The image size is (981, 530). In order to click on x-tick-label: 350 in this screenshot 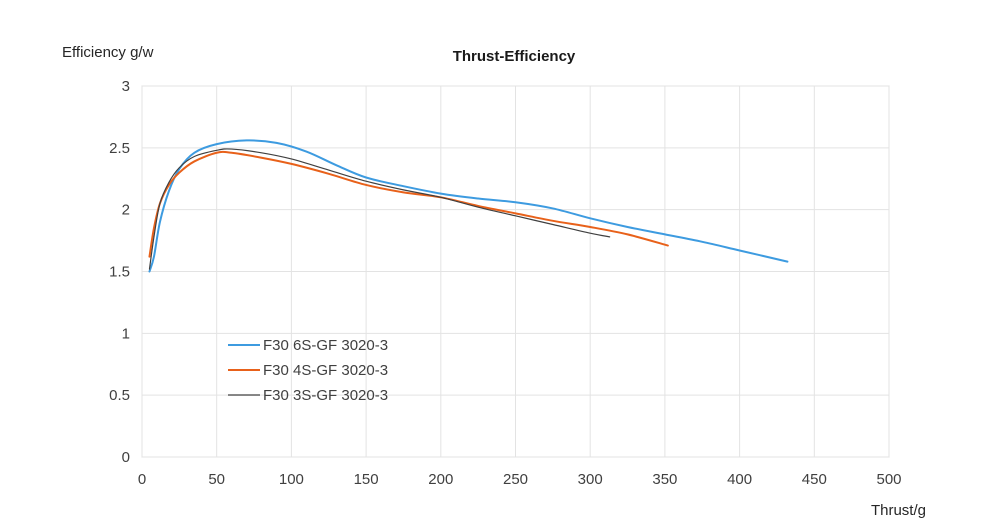, I will do `click(664, 479)`.